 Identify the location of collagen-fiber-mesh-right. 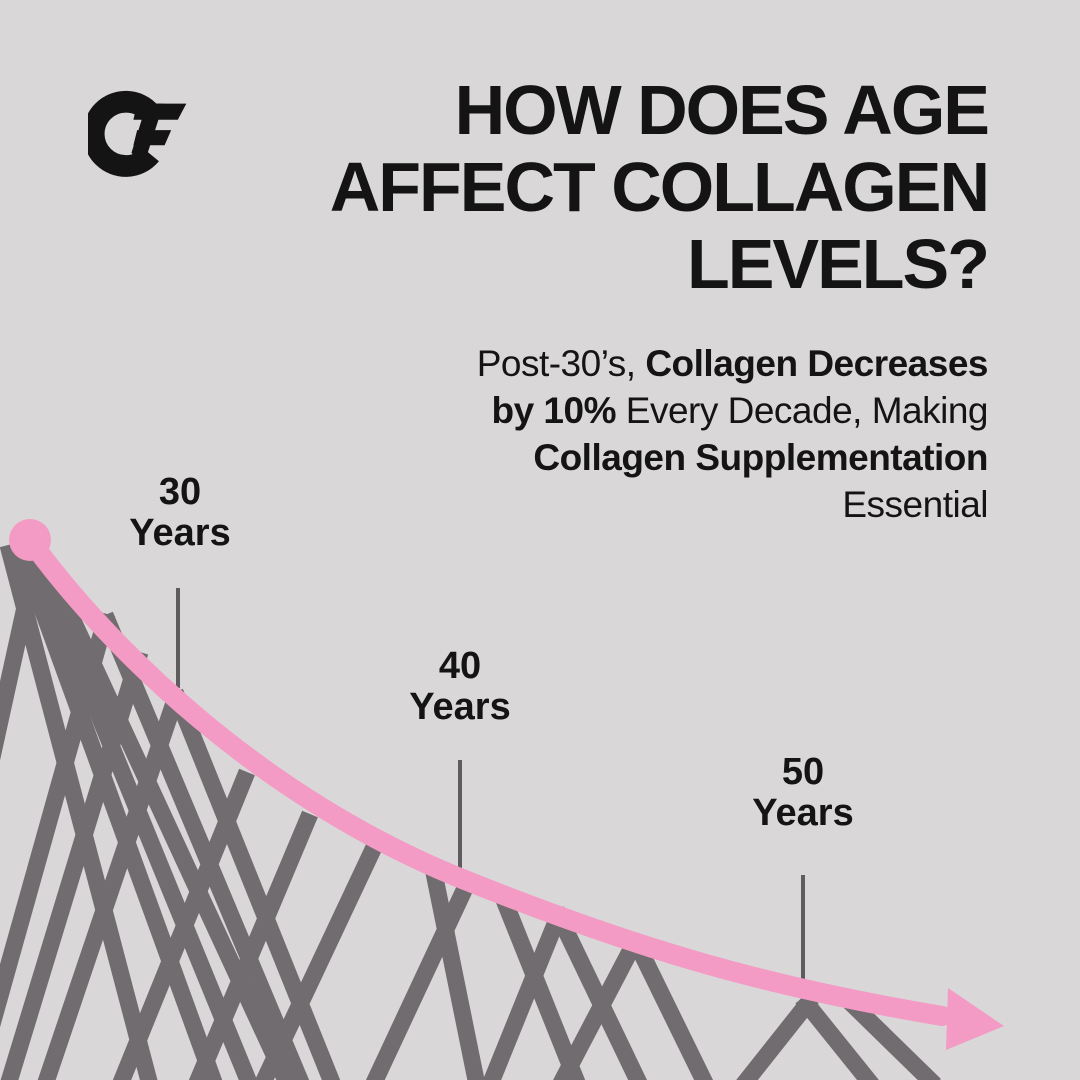
(838, 1036).